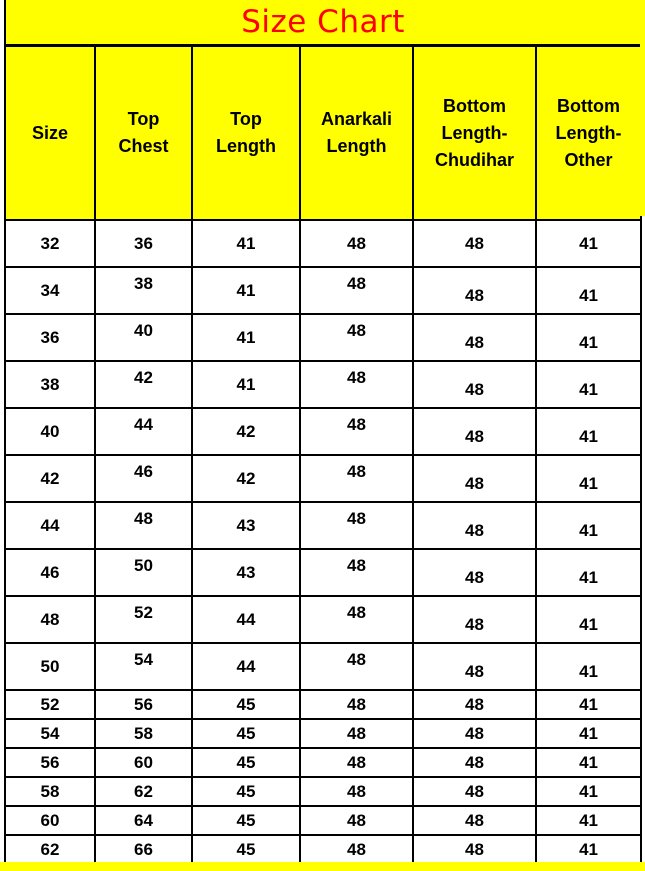 The height and width of the screenshot is (871, 645). I want to click on table-row: 48 52 44 48 48 41, so click(323, 619).